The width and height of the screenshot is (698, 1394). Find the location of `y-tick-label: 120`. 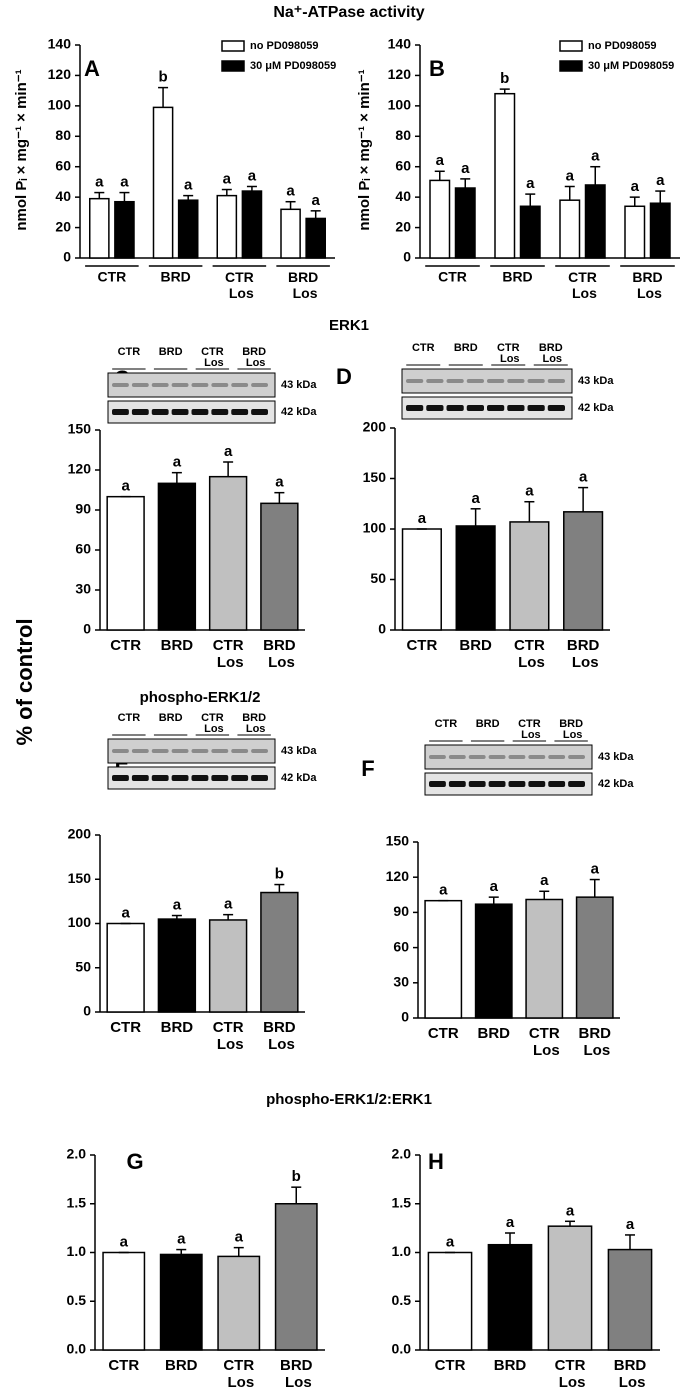

y-tick-label: 120 is located at coordinates (400, 74).